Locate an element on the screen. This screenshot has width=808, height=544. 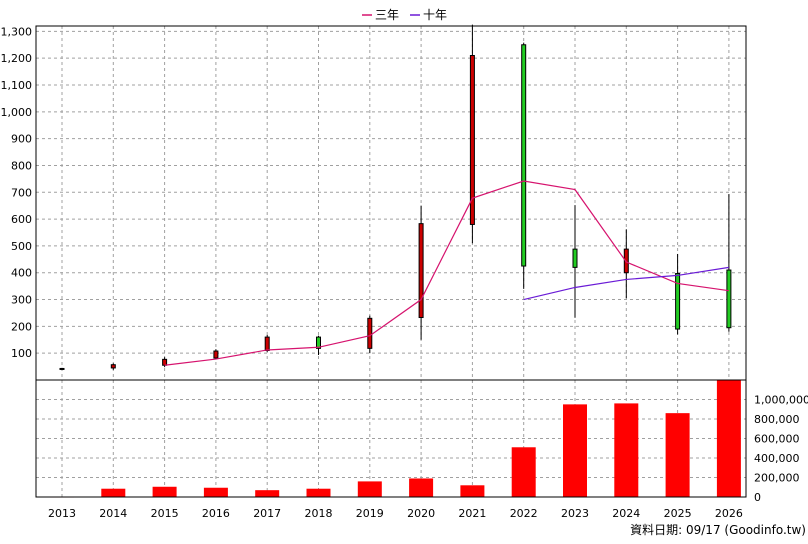
year-tick-label: 2024 is located at coordinates (626, 513).